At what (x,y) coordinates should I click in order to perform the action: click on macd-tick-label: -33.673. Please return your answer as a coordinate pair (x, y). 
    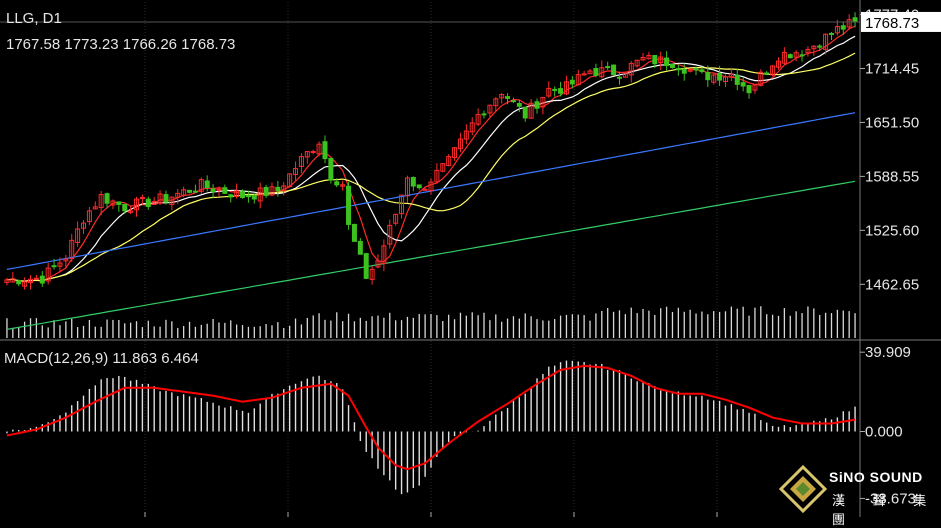
    Looking at the image, I should click on (890, 498).